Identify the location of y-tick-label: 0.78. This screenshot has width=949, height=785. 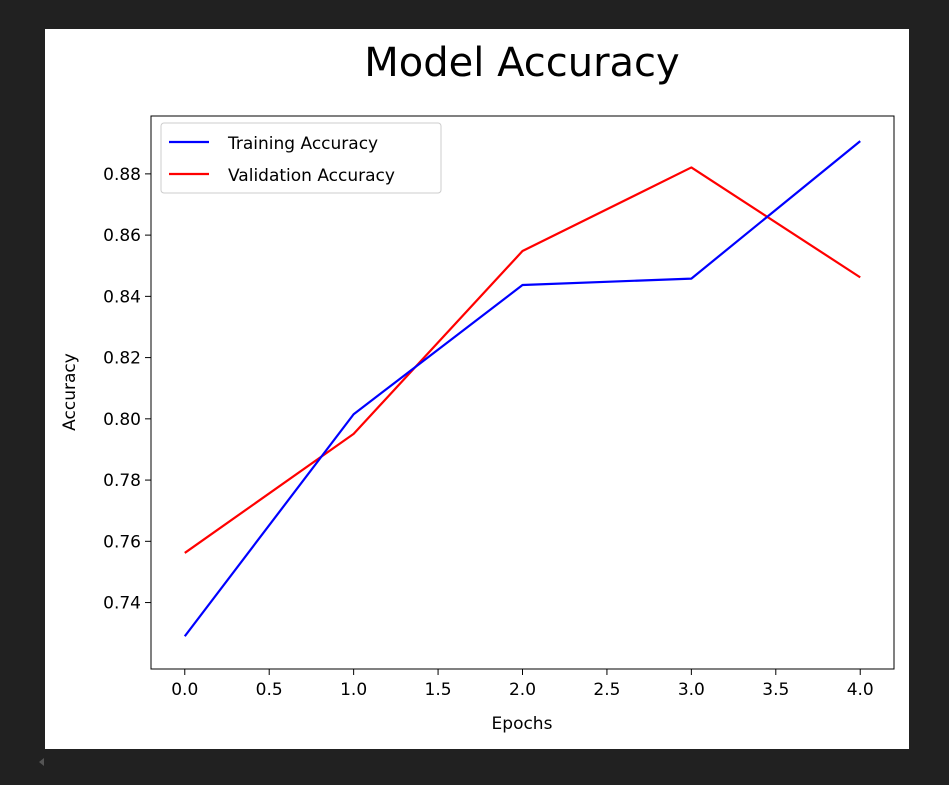
(122, 481).